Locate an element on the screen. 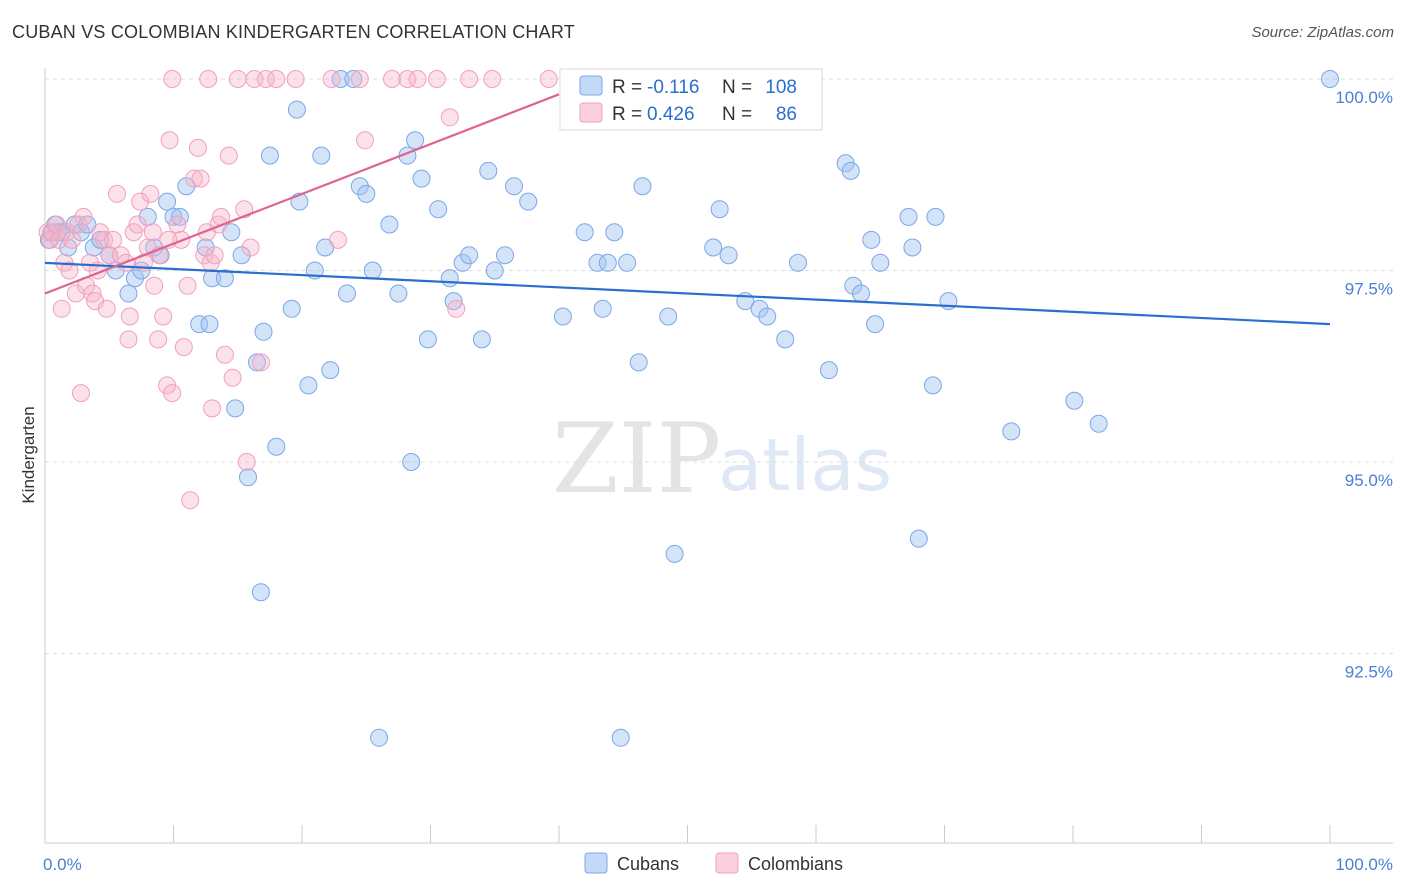 This screenshot has width=1406, height=892. cubans-trend-line is located at coordinates (687, 293).